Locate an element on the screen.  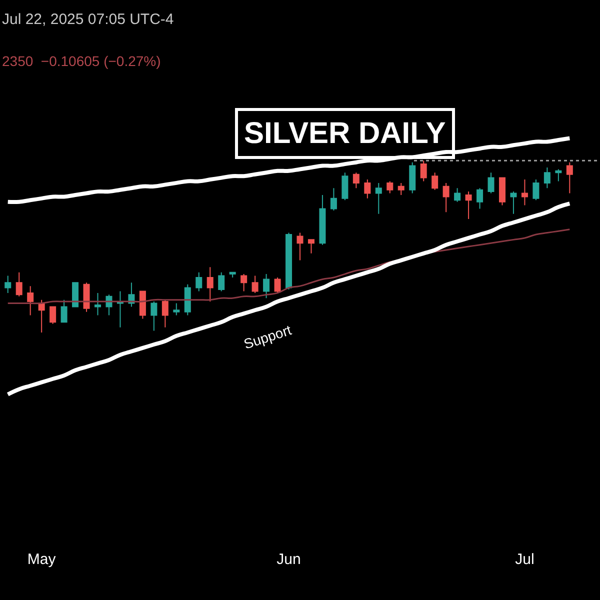
x-tick-label: Jul is located at coordinates (524, 559).